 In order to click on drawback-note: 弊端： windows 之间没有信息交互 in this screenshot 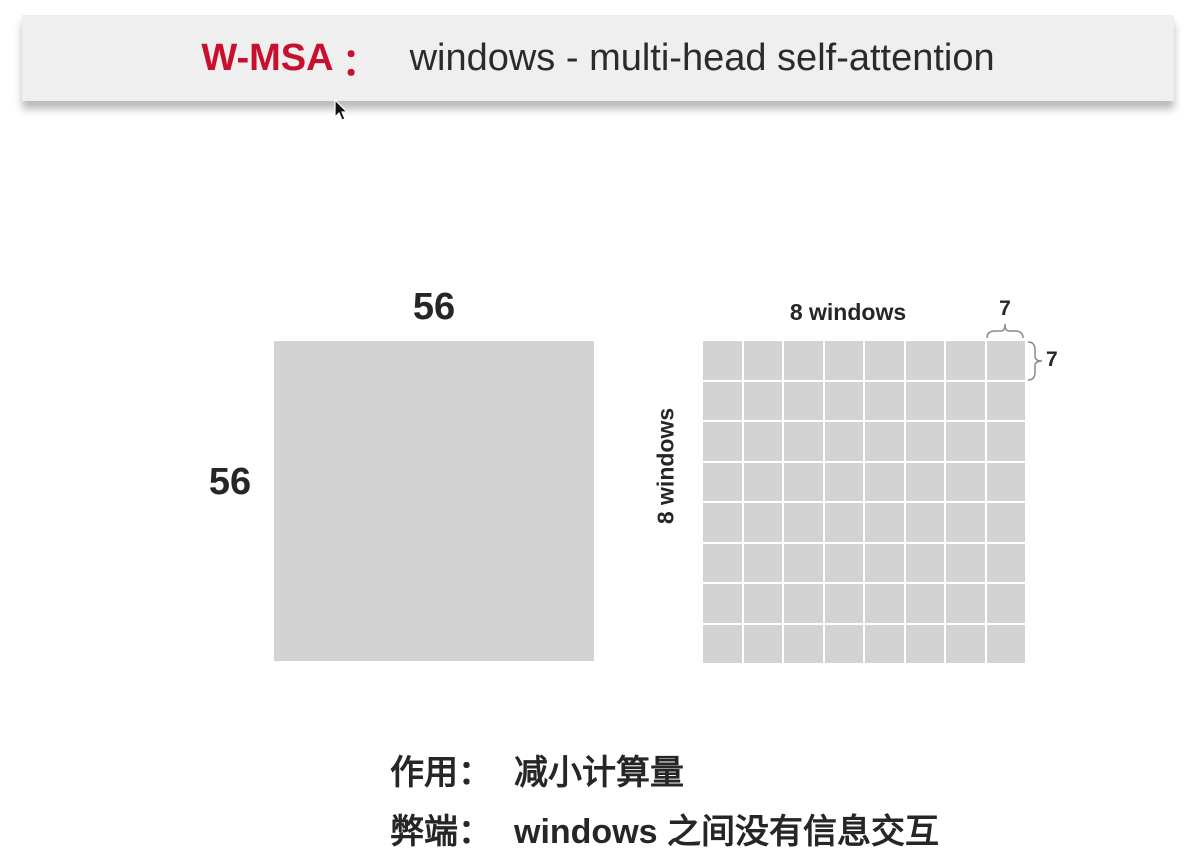, I will do `click(664, 828)`.